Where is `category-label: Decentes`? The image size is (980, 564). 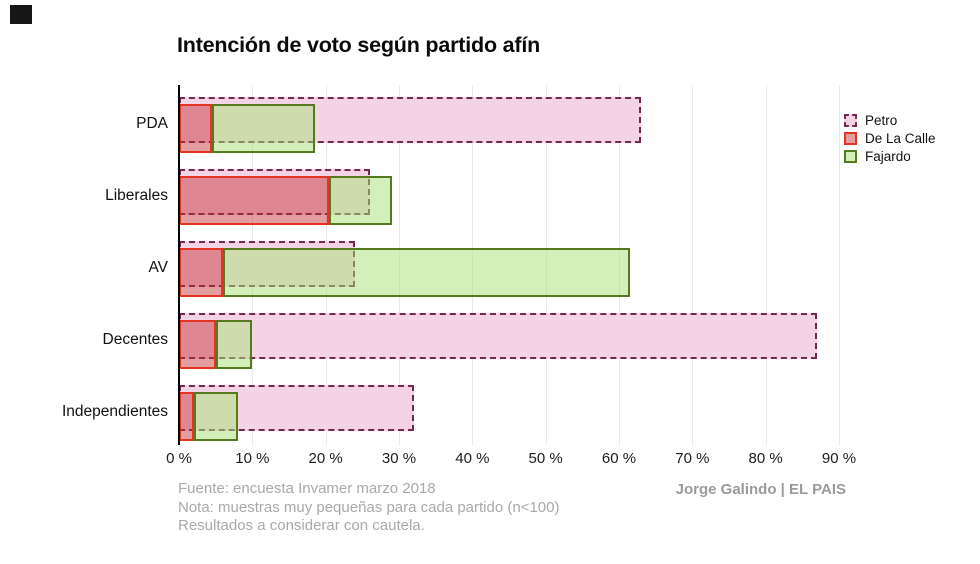
category-label: Decentes is located at coordinates (135, 339).